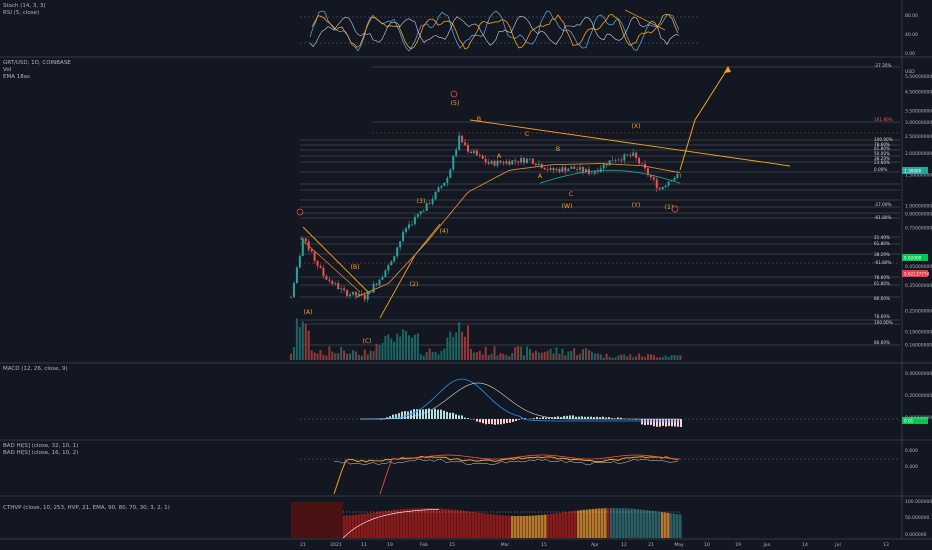  I want to click on macd-tick: 0.40000000, so click(918, 374).